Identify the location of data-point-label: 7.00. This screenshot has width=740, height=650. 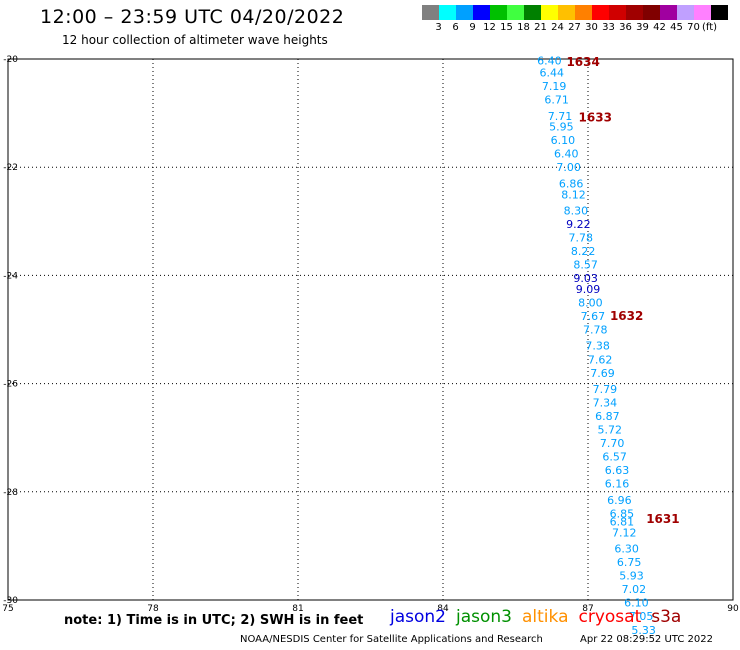
(568, 167).